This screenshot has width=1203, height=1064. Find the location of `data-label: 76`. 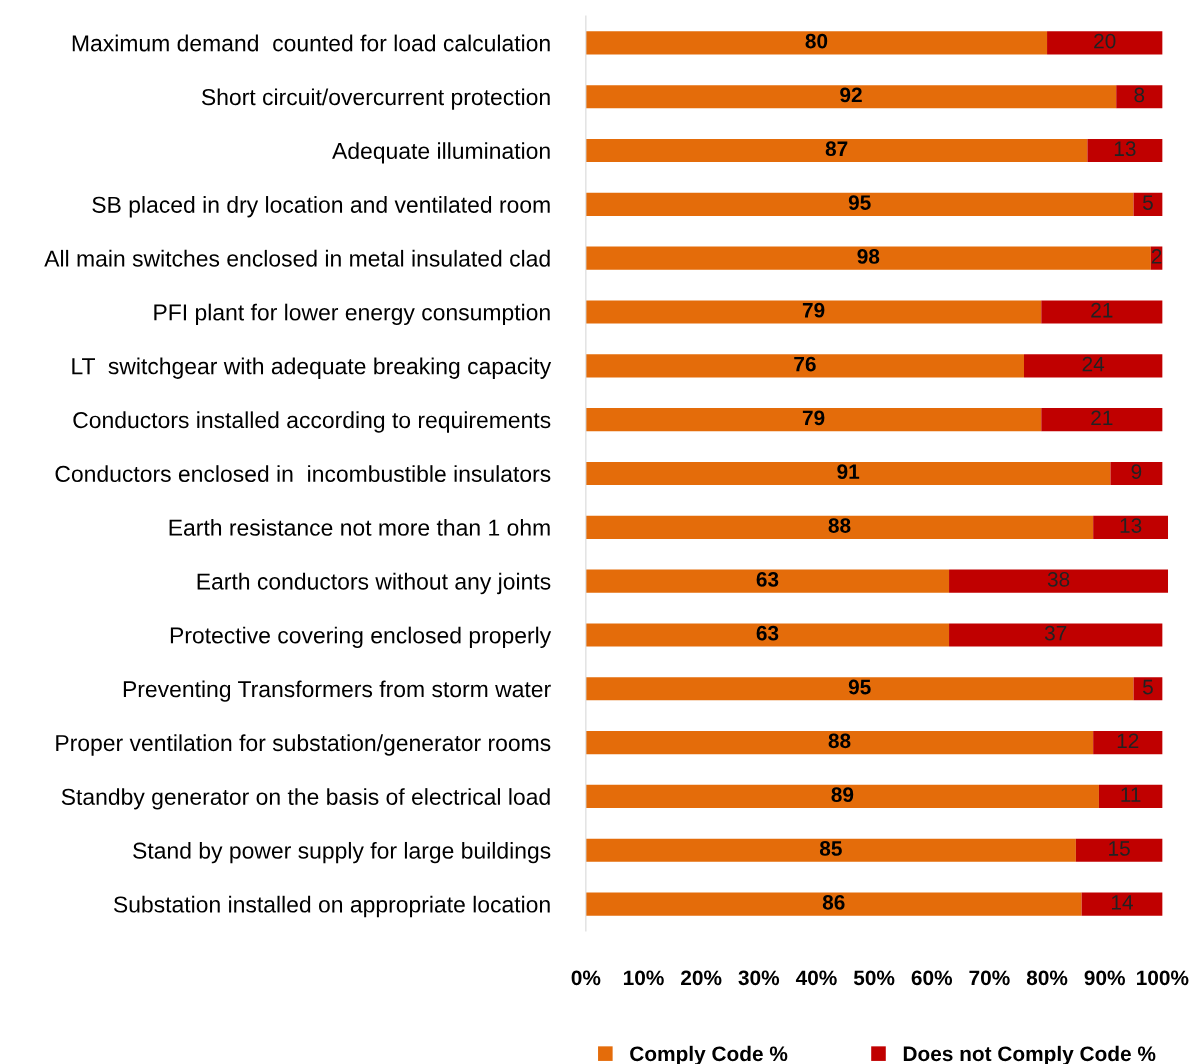

data-label: 76 is located at coordinates (805, 364).